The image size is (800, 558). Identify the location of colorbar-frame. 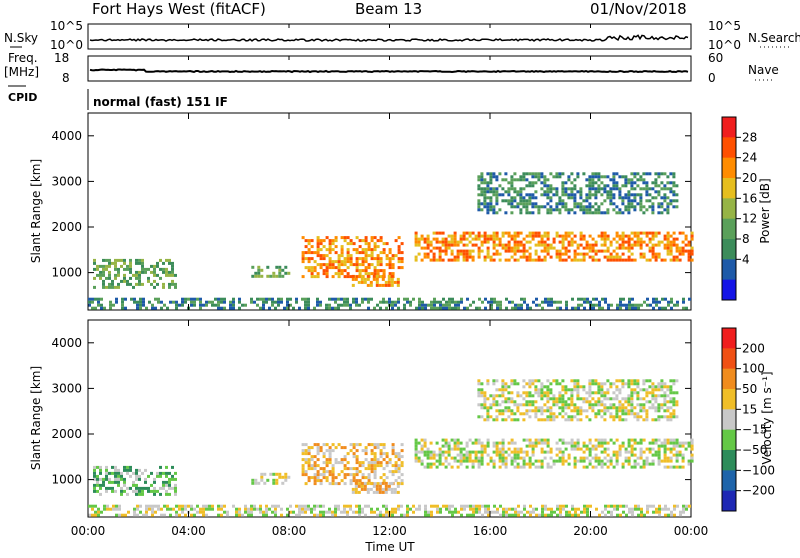
(729, 208).